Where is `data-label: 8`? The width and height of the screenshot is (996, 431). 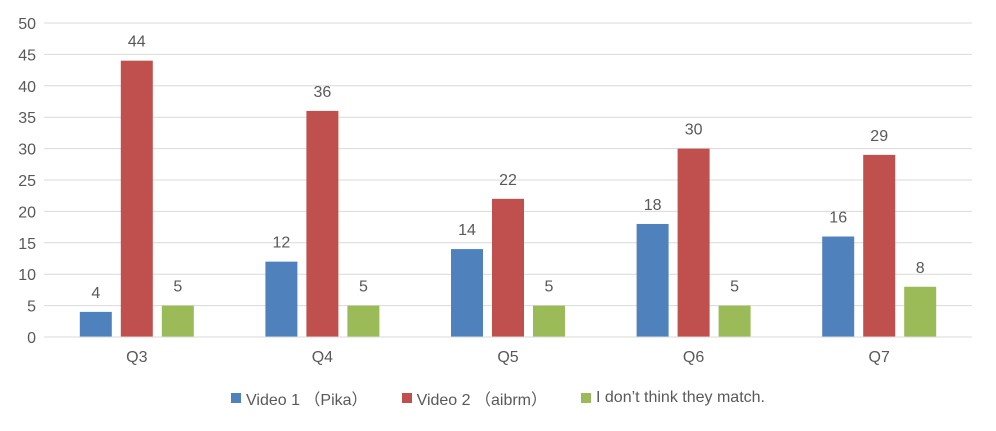 data-label: 8 is located at coordinates (920, 268).